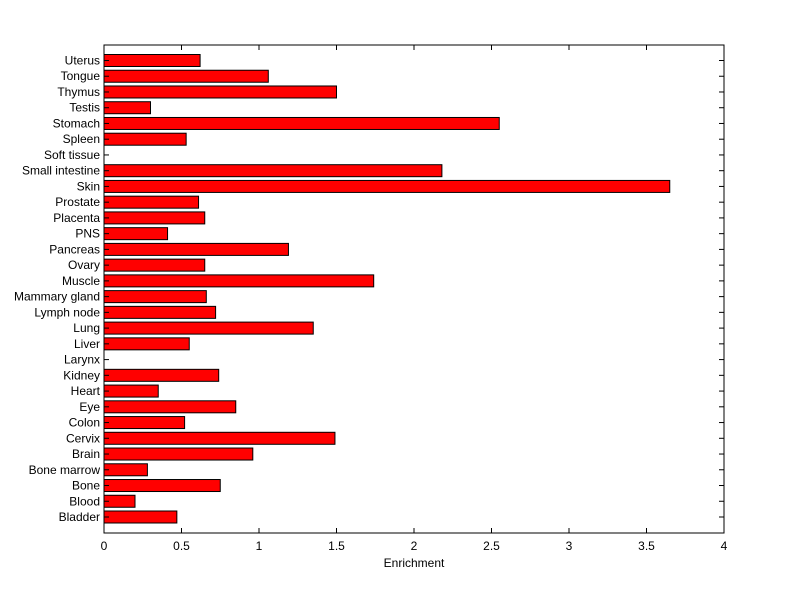 This screenshot has width=800, height=599. What do you see at coordinates (89, 407) in the screenshot?
I see `y-tick-label-eye: Eye` at bounding box center [89, 407].